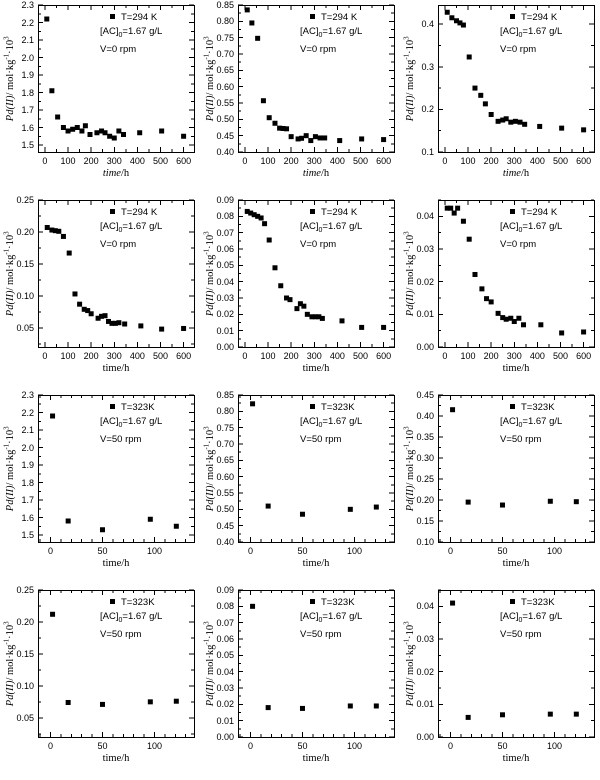  Describe the element at coordinates (25, 685) in the screenshot. I see `y-tick-label: 0.10` at that location.